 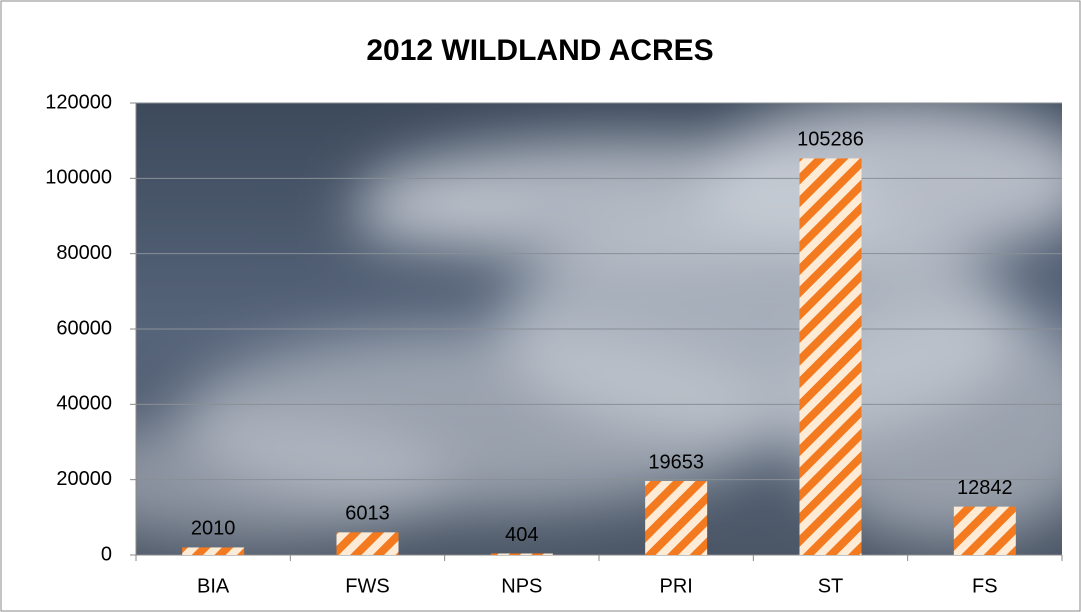 I want to click on x-tick-label: FWS, so click(x=367, y=586).